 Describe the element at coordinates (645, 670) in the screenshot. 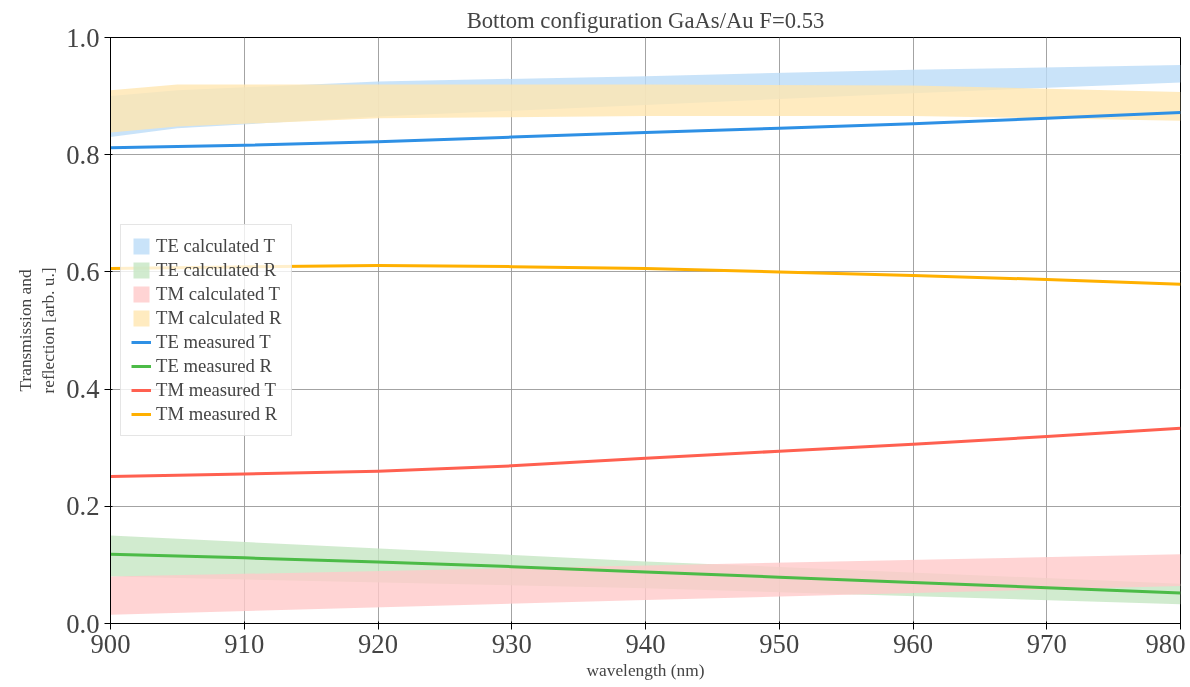

I see `x-axis-title: wavelength (nm)` at that location.